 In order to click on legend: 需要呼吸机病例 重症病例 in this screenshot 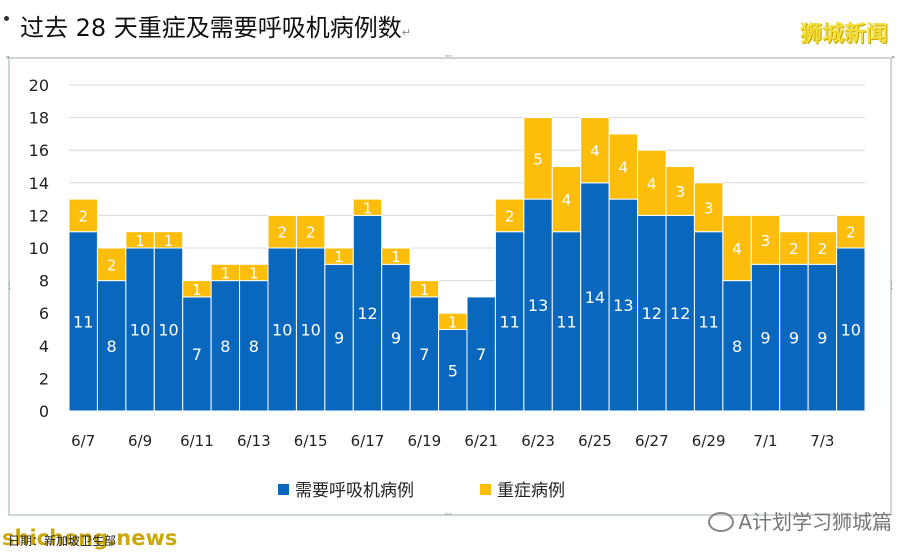, I will do `click(421, 491)`.